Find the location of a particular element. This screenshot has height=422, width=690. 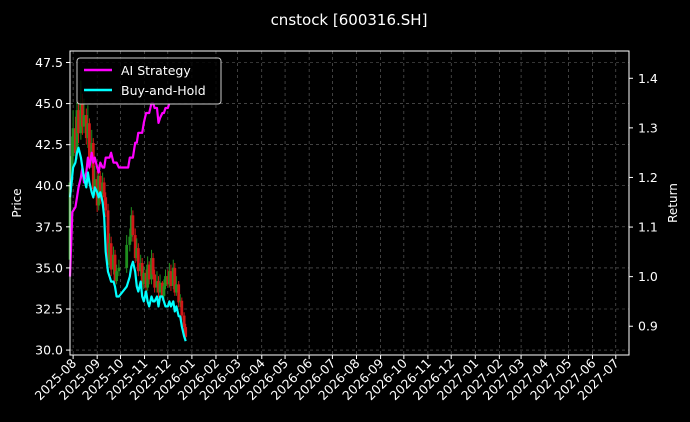

left-tick-label: 35.0 is located at coordinates (49, 267).